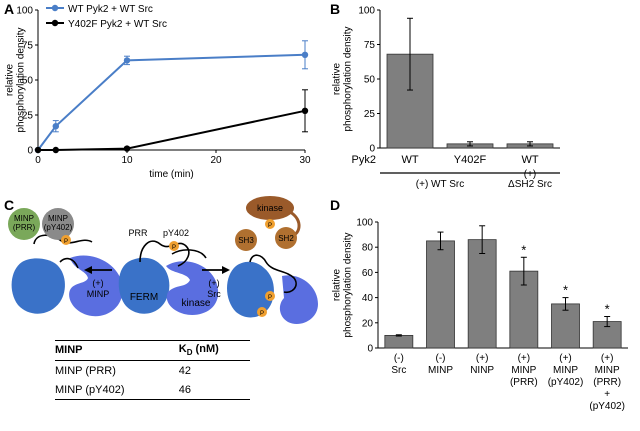 The width and height of the screenshot is (640, 431). Describe the element at coordinates (372, 149) in the screenshot. I see `y-tick-label: 0` at that location.